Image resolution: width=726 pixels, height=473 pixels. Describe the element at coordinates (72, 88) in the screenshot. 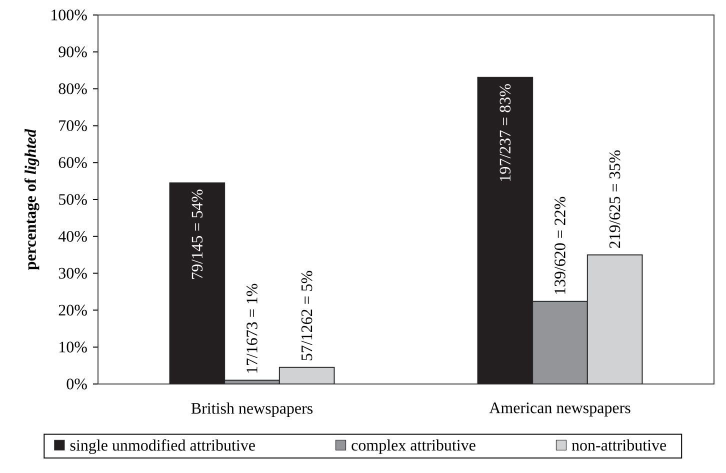

I see `y-tick-label: 80%` at that location.